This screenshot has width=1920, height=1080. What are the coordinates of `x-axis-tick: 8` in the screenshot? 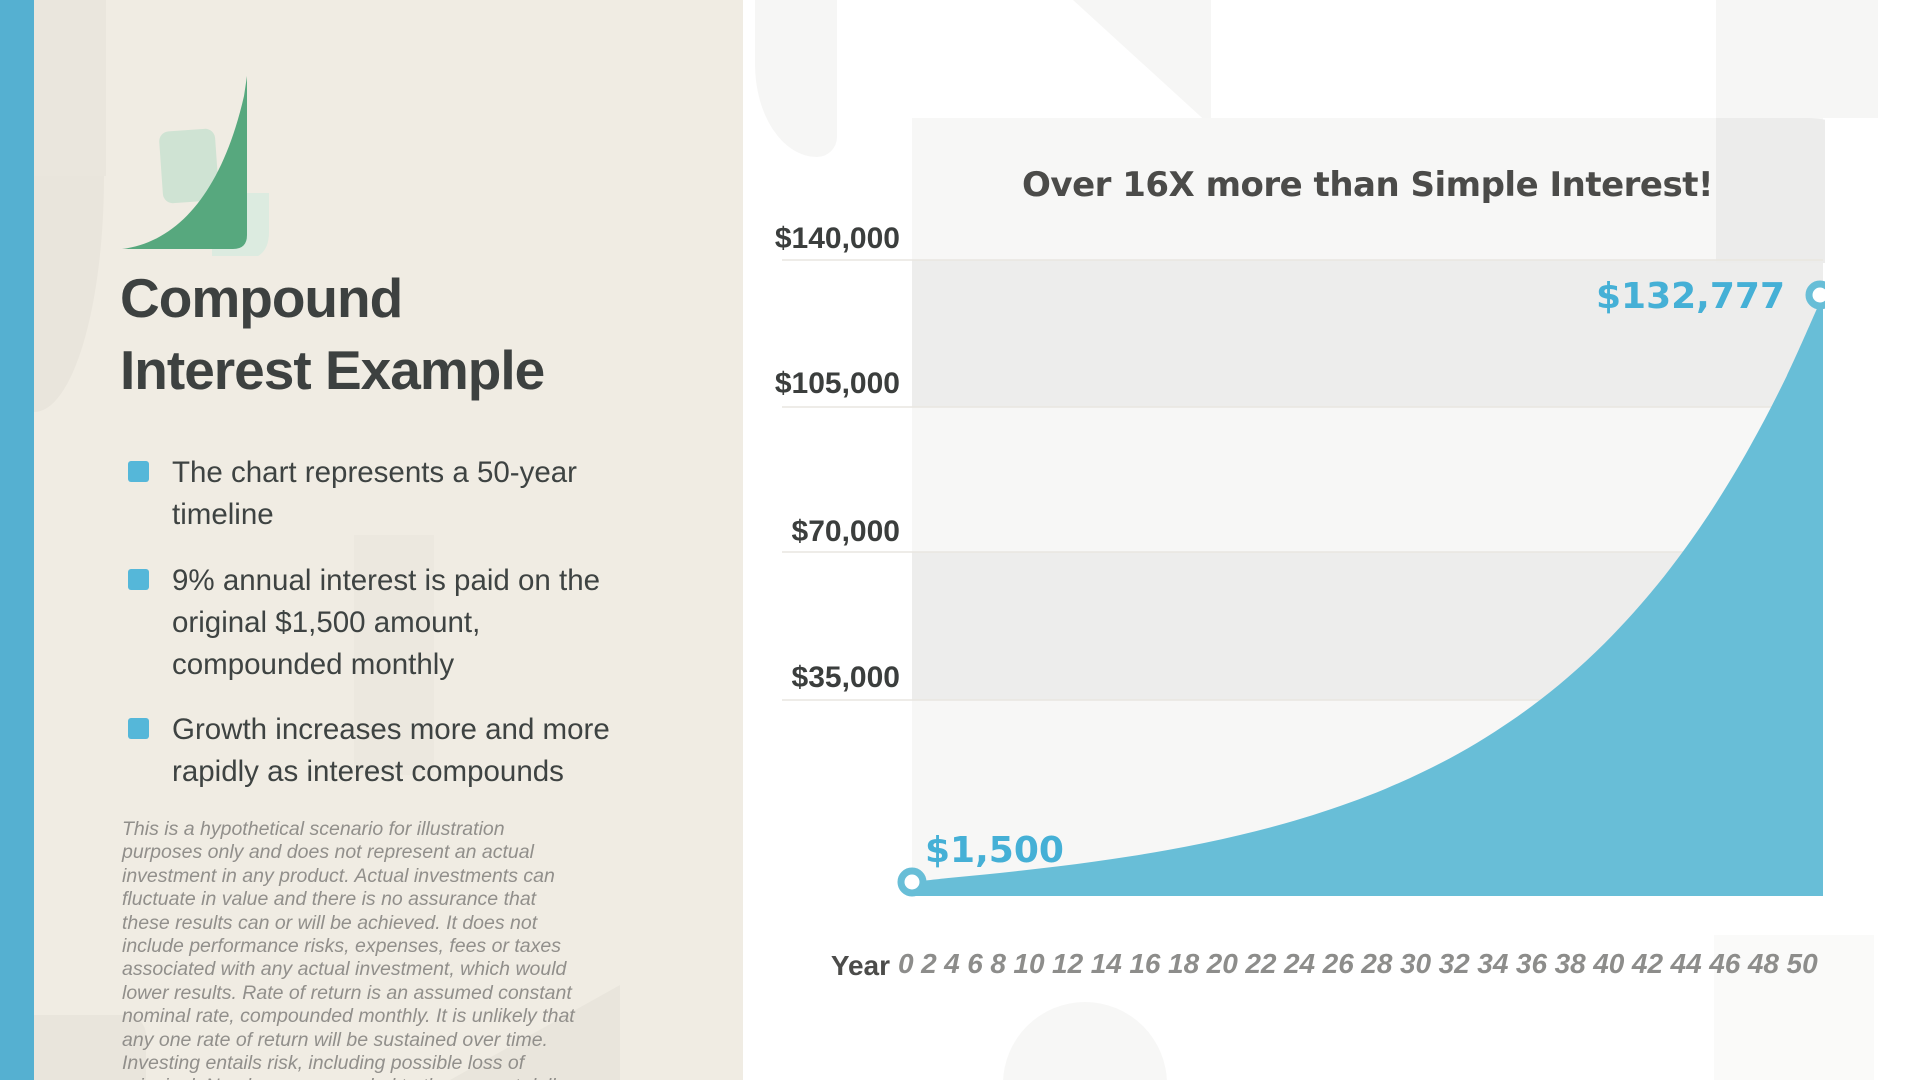 It's located at (998, 963).